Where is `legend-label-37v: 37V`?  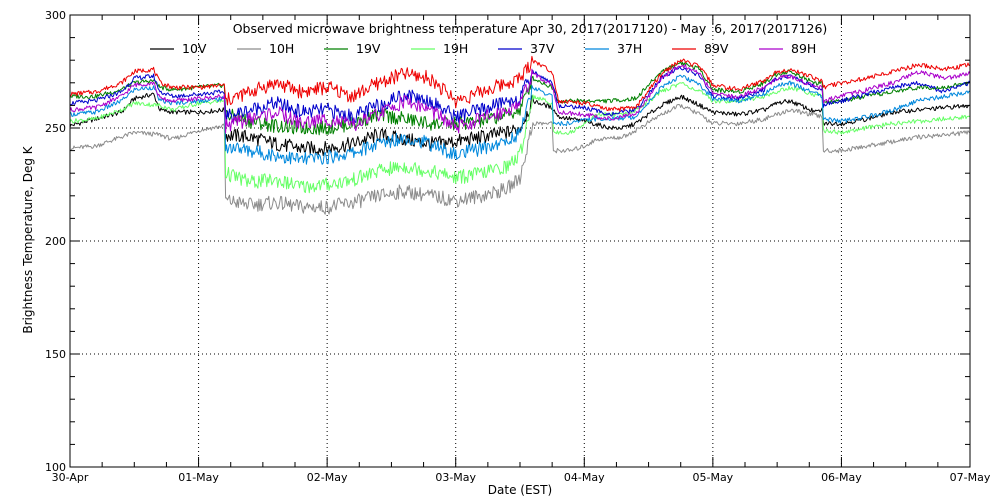
legend-label-37v: 37V is located at coordinates (542, 48).